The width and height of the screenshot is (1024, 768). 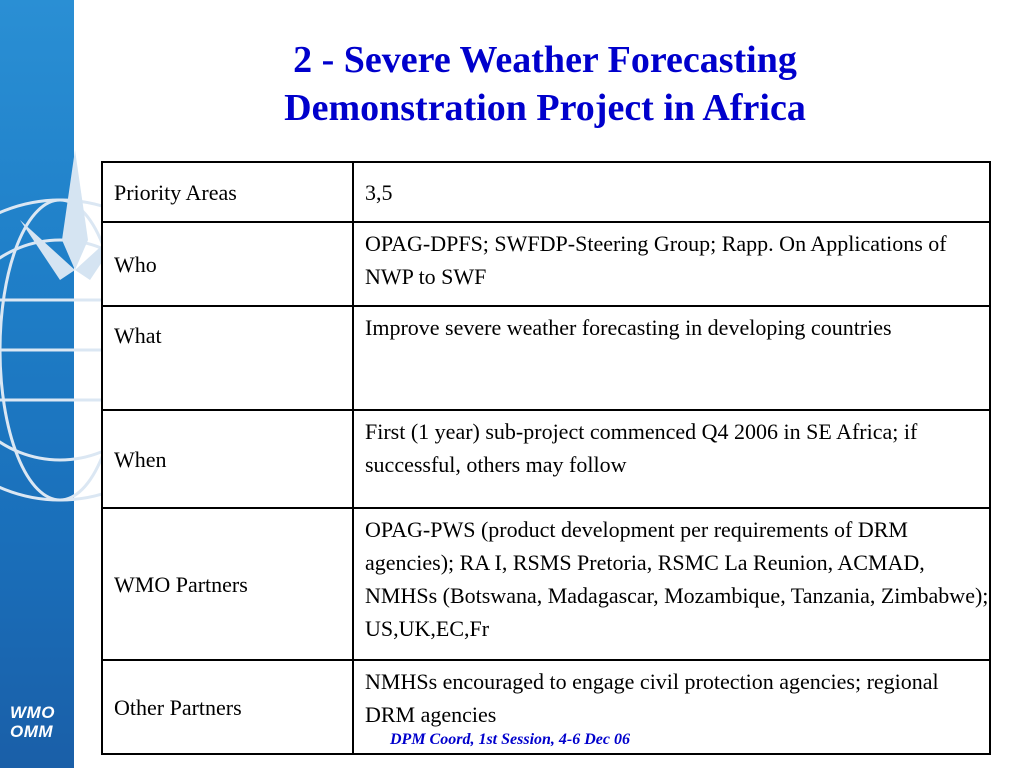 What do you see at coordinates (227, 192) in the screenshot?
I see `row-label: Priority Areas` at bounding box center [227, 192].